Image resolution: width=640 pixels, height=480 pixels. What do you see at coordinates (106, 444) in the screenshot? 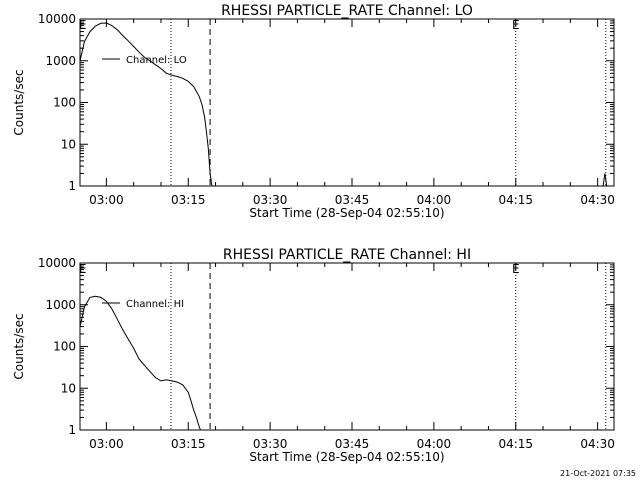
I see `hi-x-tick-label: 03:00` at bounding box center [106, 444].